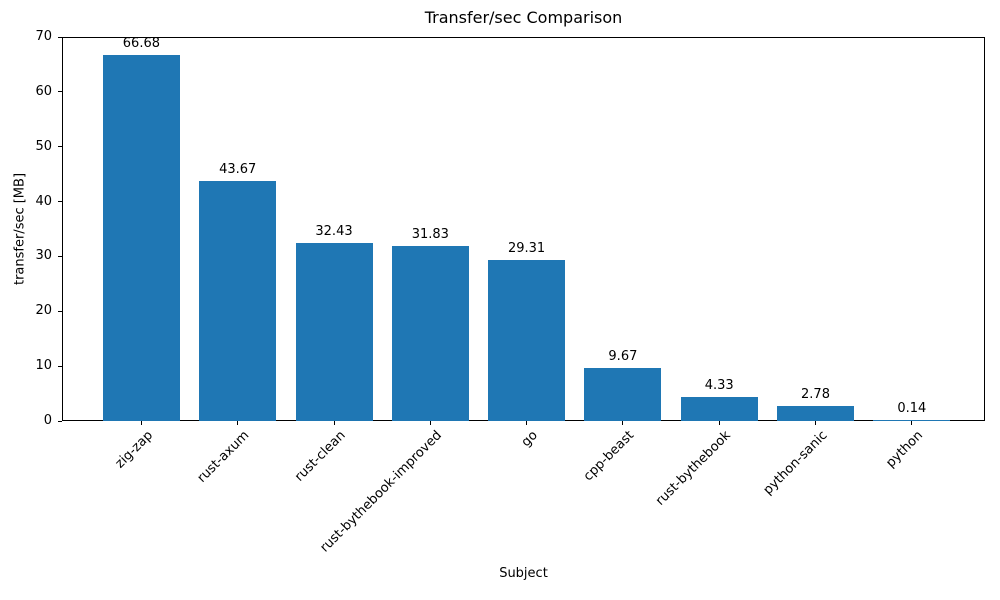 The image size is (1000, 600). Describe the element at coordinates (693, 468) in the screenshot. I see `x-tick-label-text: rust-bythebook` at that location.